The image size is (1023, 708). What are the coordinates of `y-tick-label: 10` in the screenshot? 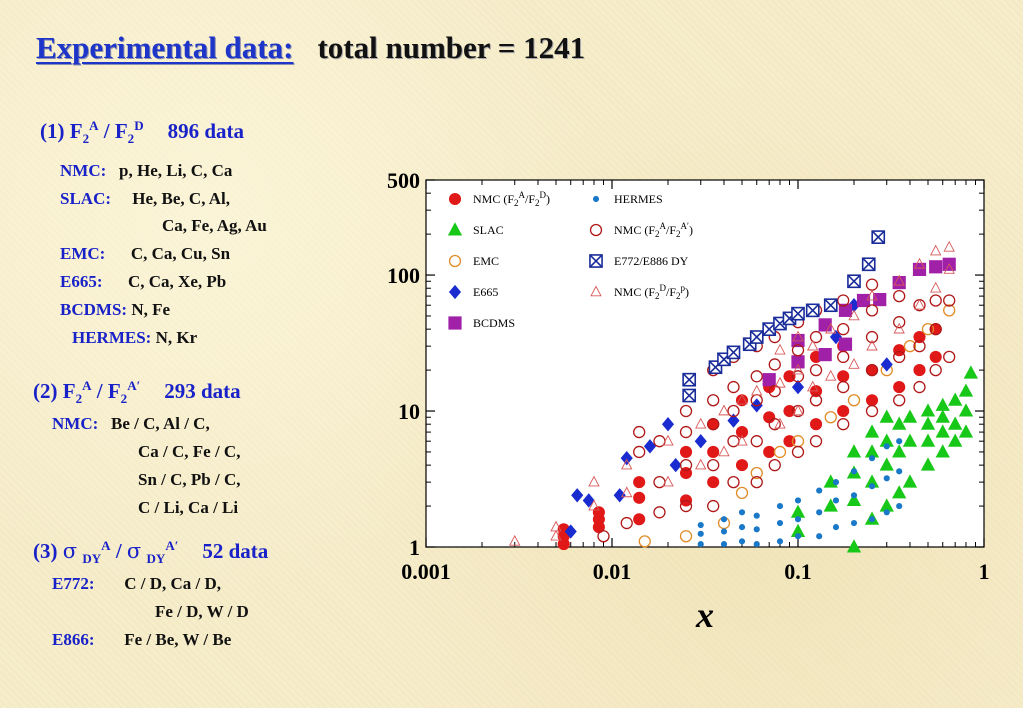 It's located at (409, 411).